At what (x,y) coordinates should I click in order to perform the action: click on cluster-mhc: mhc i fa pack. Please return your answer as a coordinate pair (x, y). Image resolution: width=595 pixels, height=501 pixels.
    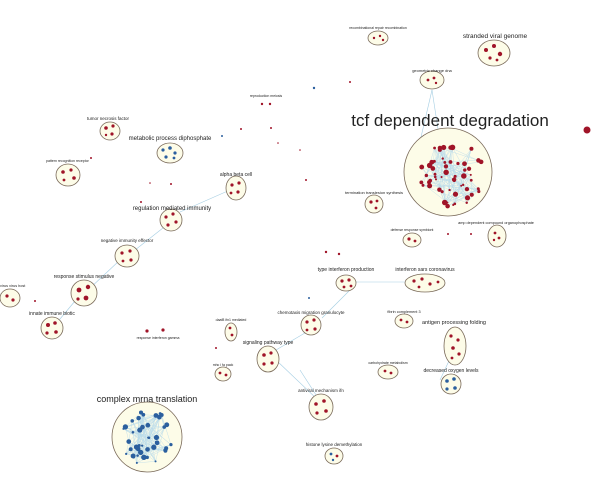
    Looking at the image, I should click on (223, 372).